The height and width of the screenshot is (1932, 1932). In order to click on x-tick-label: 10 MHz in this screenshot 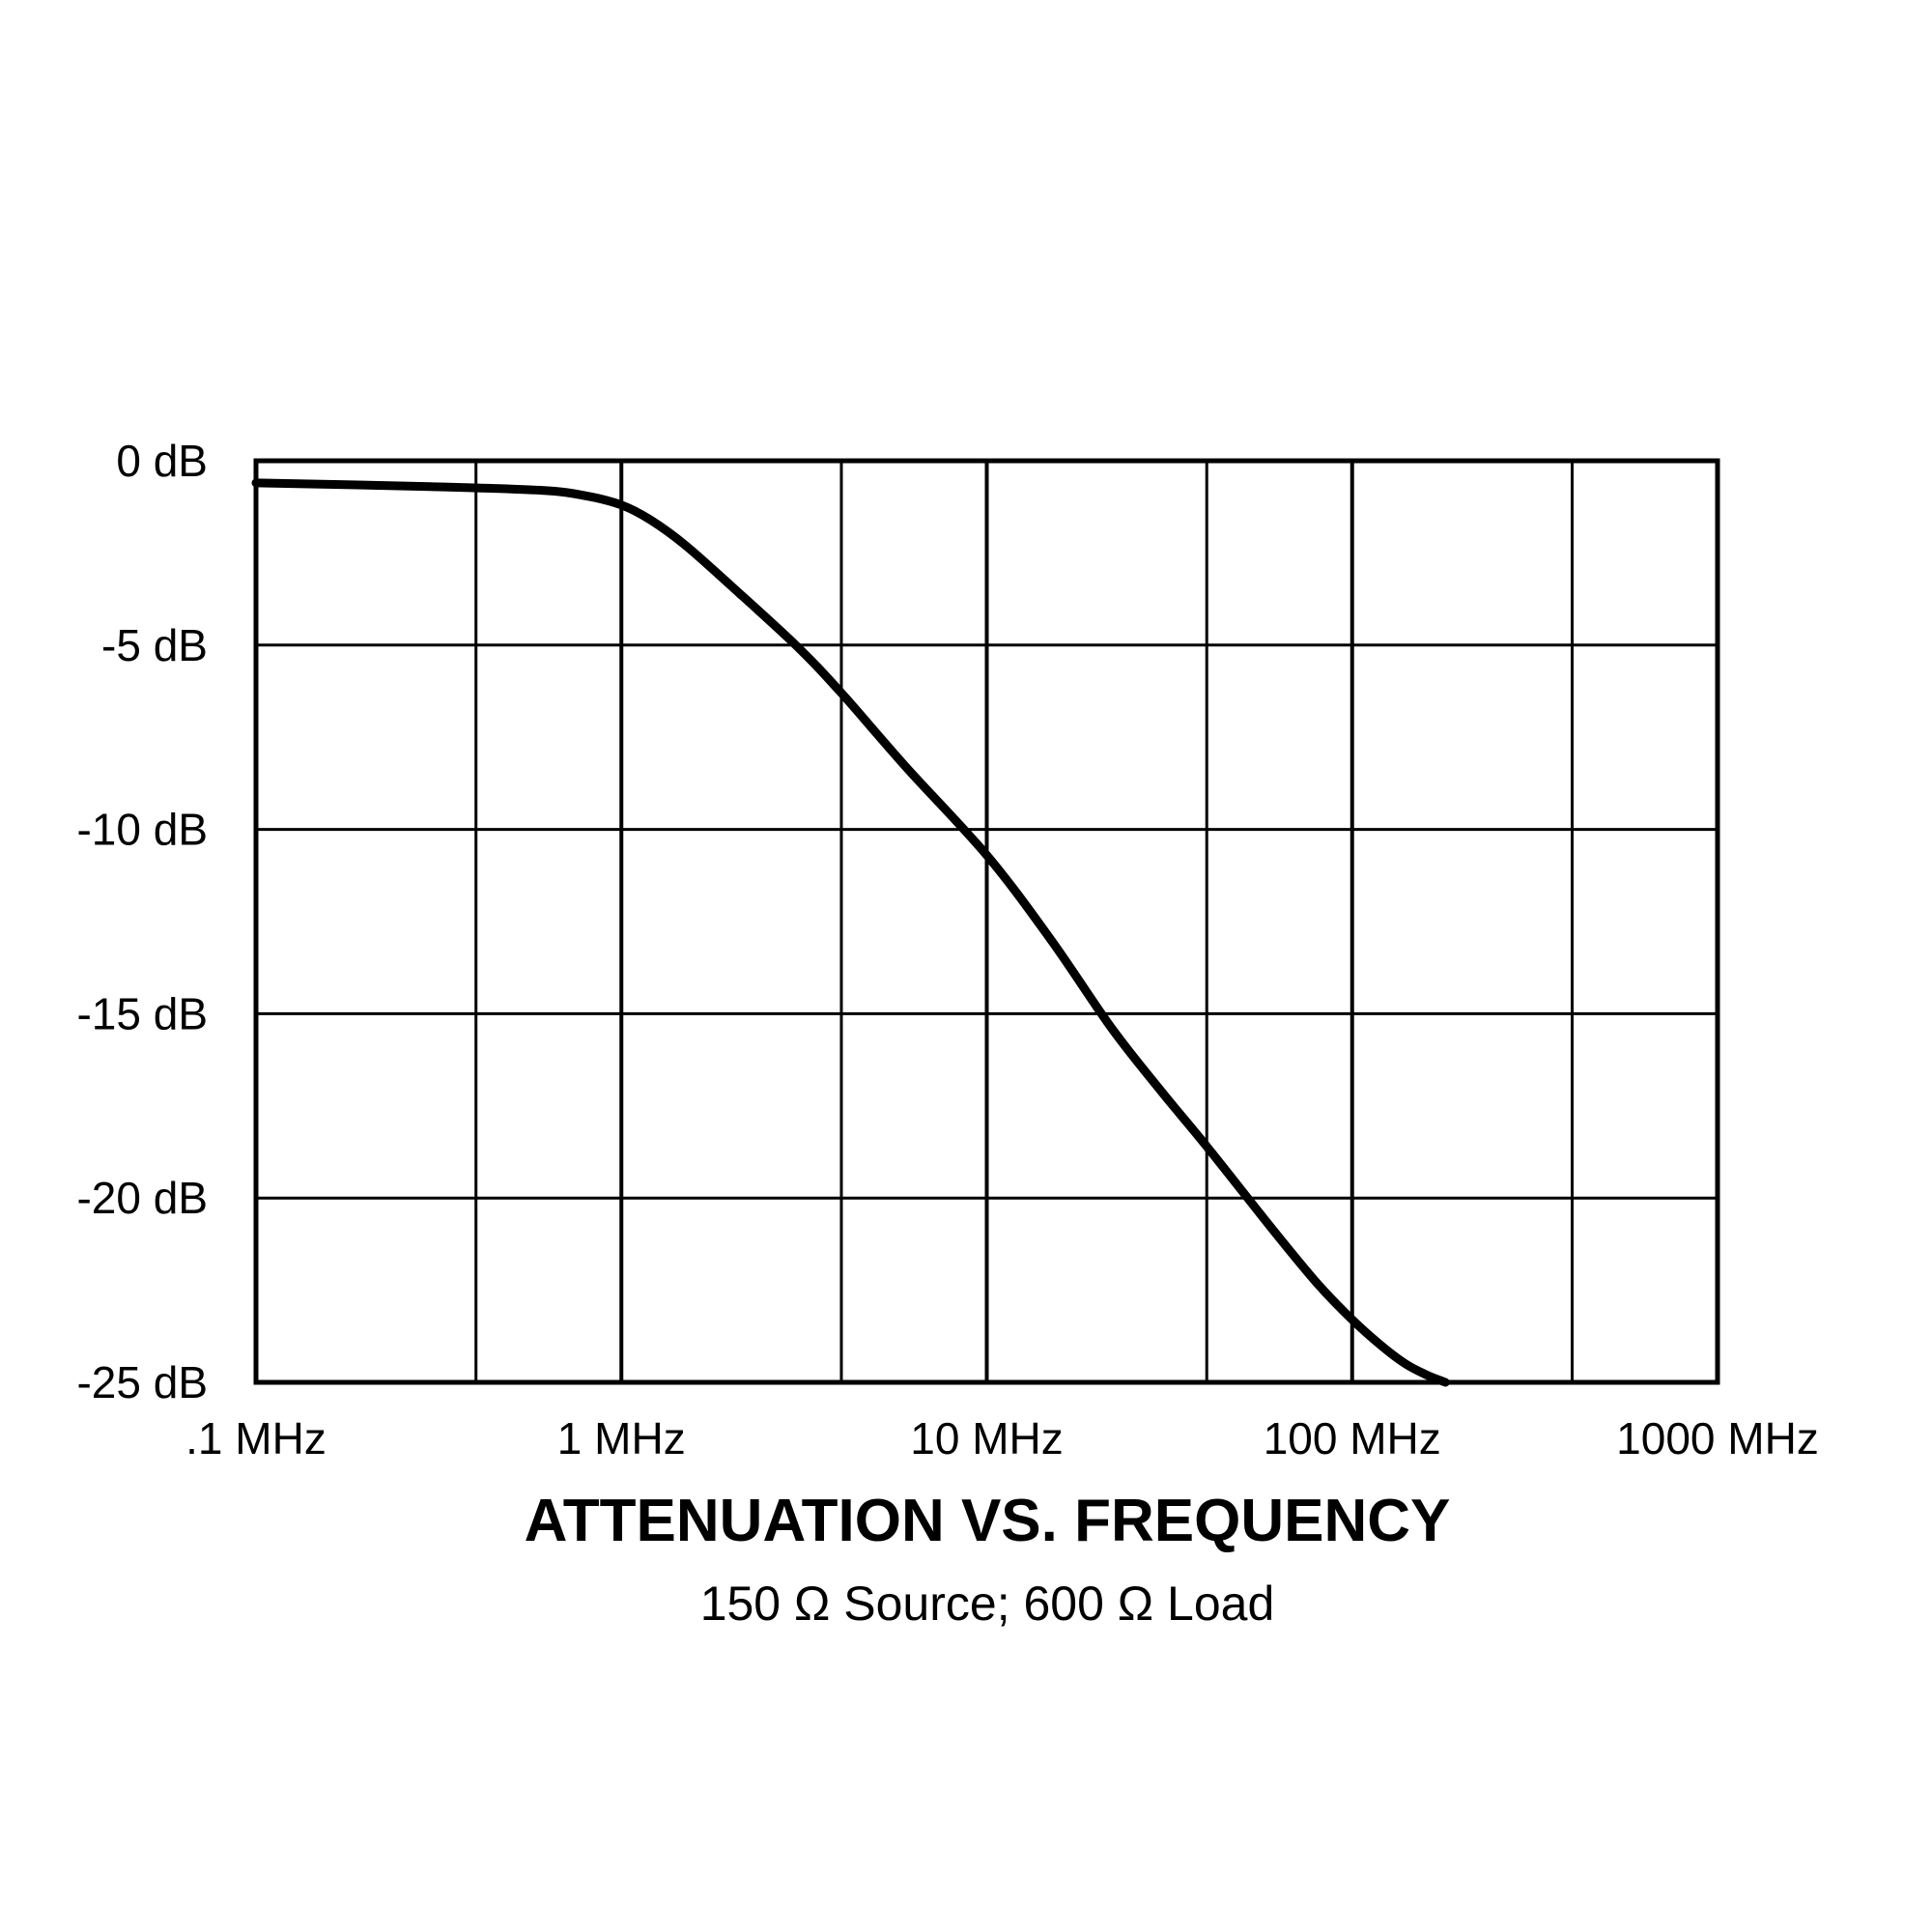, I will do `click(986, 1438)`.